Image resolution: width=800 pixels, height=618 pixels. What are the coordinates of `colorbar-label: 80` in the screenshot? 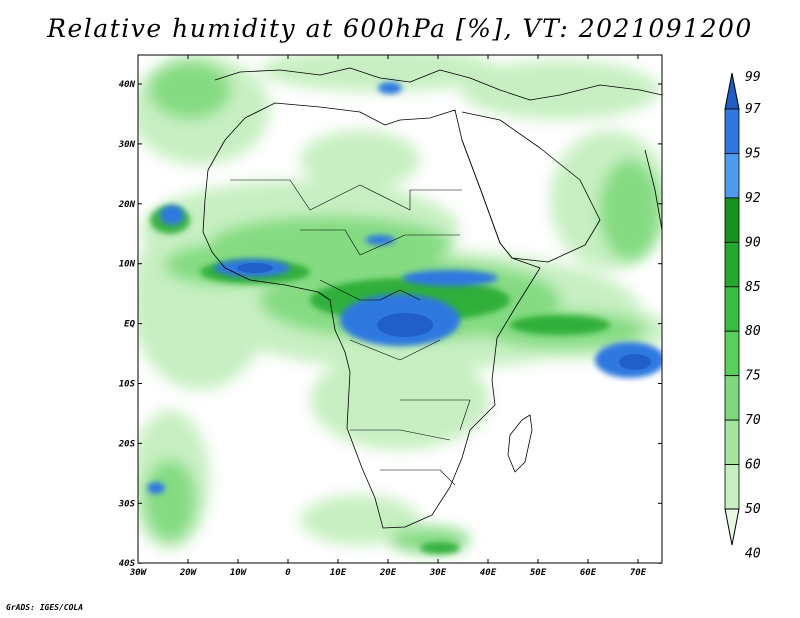 It's located at (753, 331).